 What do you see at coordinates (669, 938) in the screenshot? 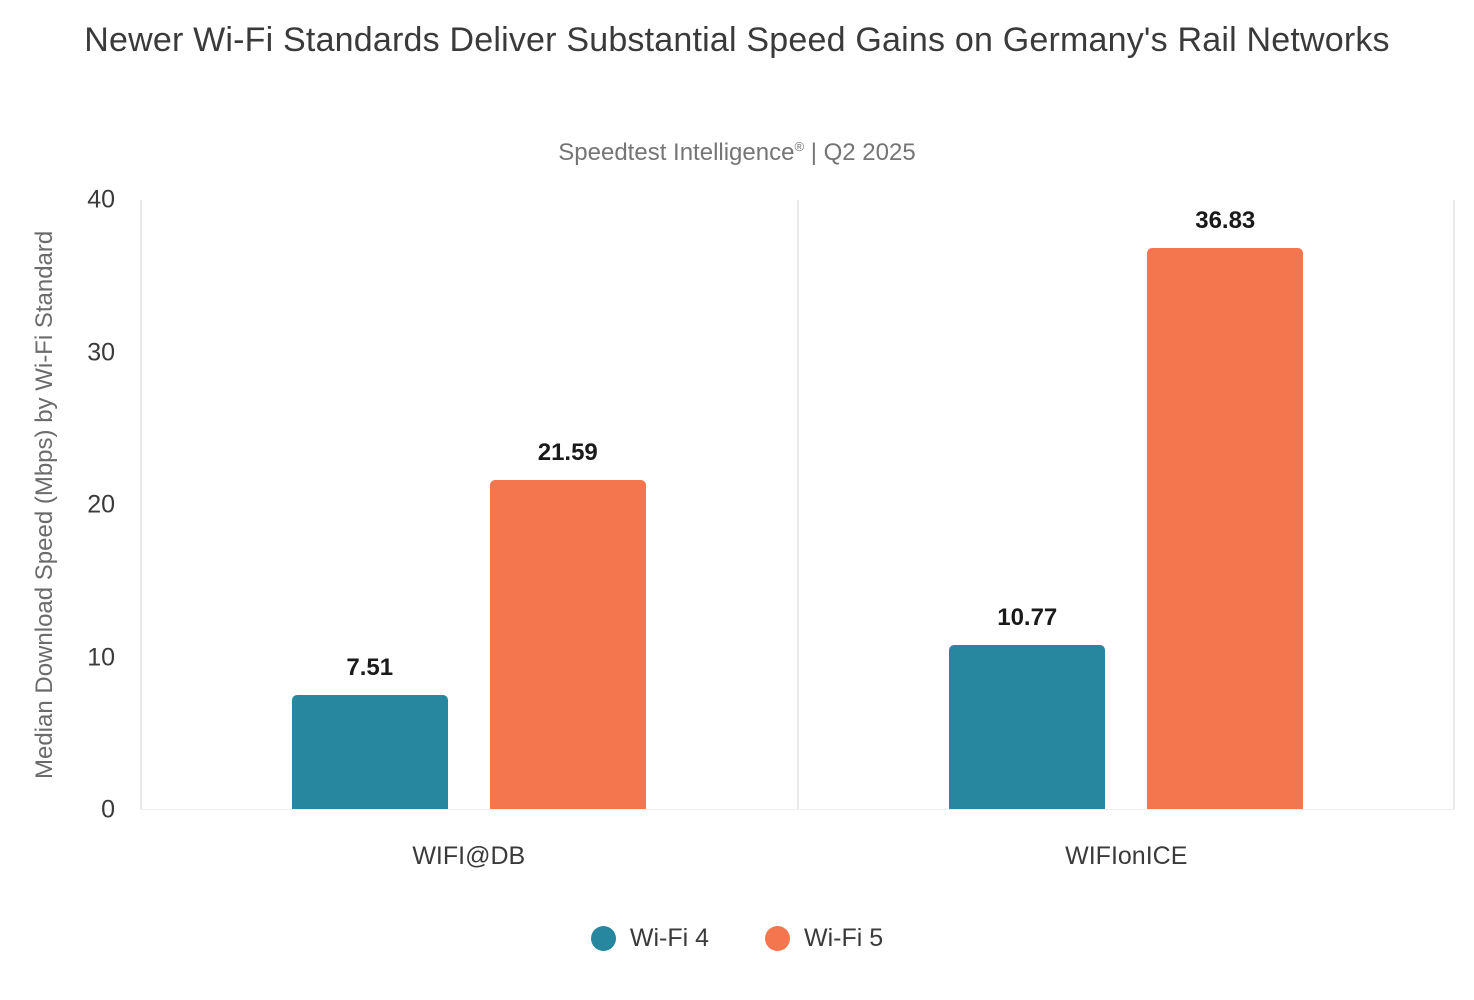
I see `legend-label-wifi4: Wi-Fi 4` at bounding box center [669, 938].